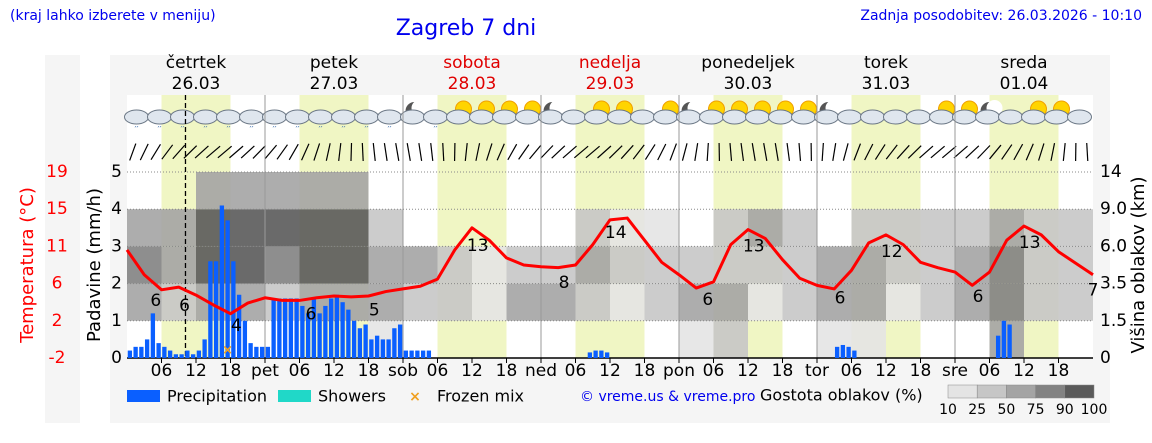 This screenshot has width=1152, height=443. I want to click on temp-tick-label: 15, so click(57, 209).